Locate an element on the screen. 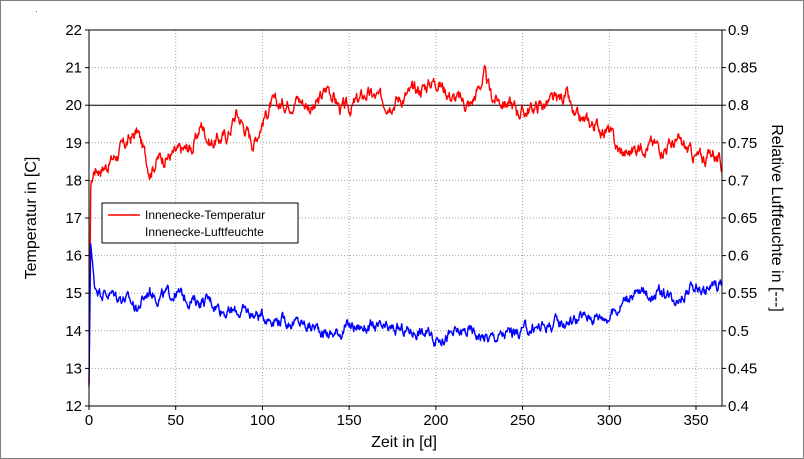  y-right-tick-label: 0.5 is located at coordinates (738, 331).